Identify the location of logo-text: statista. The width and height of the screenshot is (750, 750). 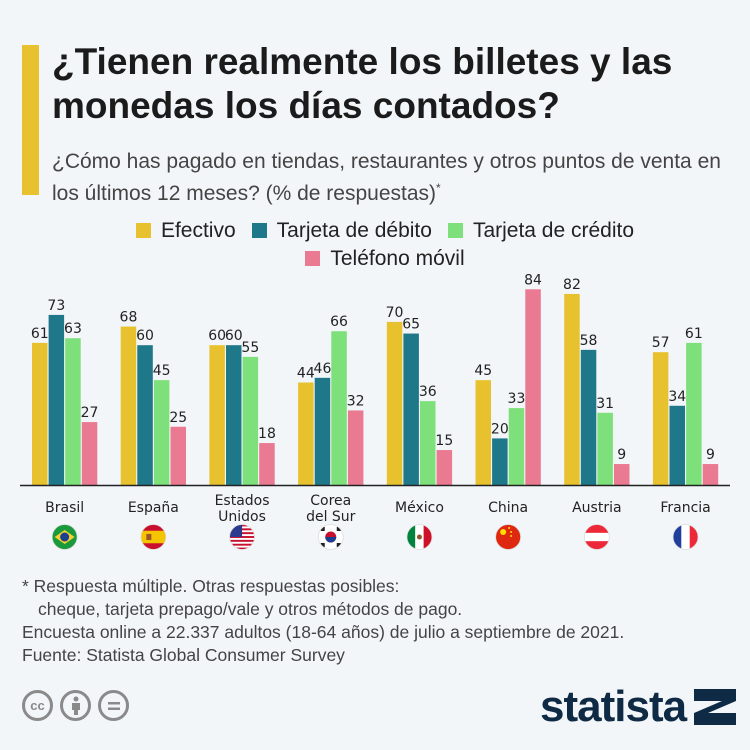
(613, 706).